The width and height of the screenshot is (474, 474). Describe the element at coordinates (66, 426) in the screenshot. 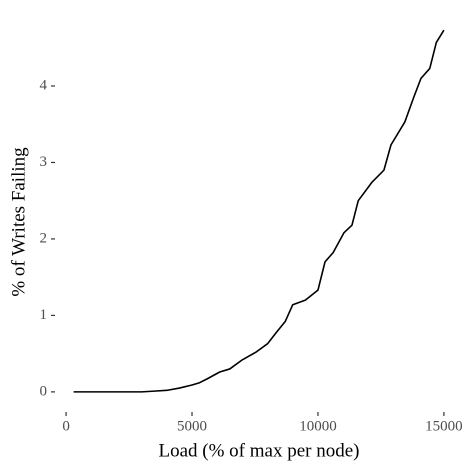

I see `x-tick-label: 0` at that location.